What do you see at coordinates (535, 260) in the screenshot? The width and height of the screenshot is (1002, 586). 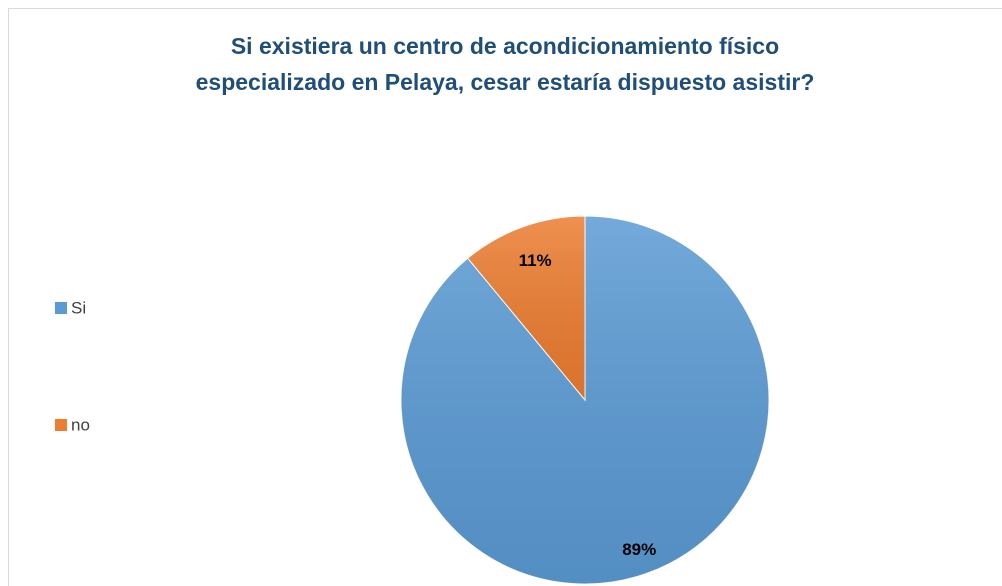 I see `data-label: 11%` at bounding box center [535, 260].